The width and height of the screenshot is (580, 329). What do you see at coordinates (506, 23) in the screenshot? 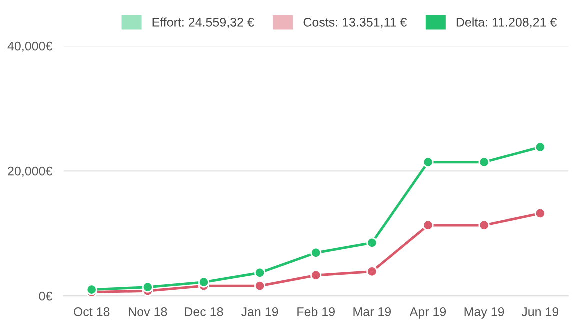
I see `legend-label: Delta: 11.208,21 €` at bounding box center [506, 23].